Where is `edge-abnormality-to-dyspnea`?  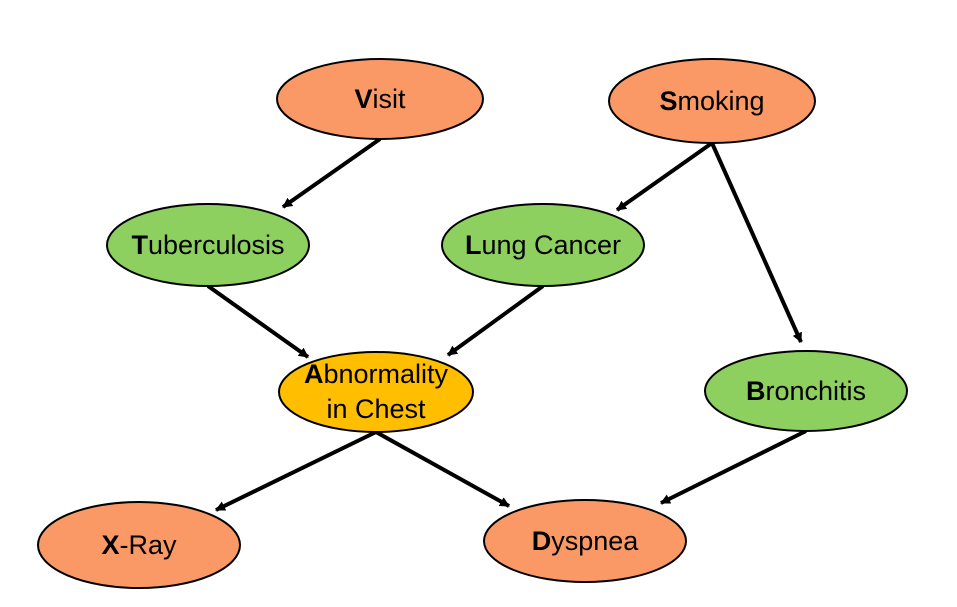 edge-abnormality-to-dyspnea is located at coordinates (442, 469).